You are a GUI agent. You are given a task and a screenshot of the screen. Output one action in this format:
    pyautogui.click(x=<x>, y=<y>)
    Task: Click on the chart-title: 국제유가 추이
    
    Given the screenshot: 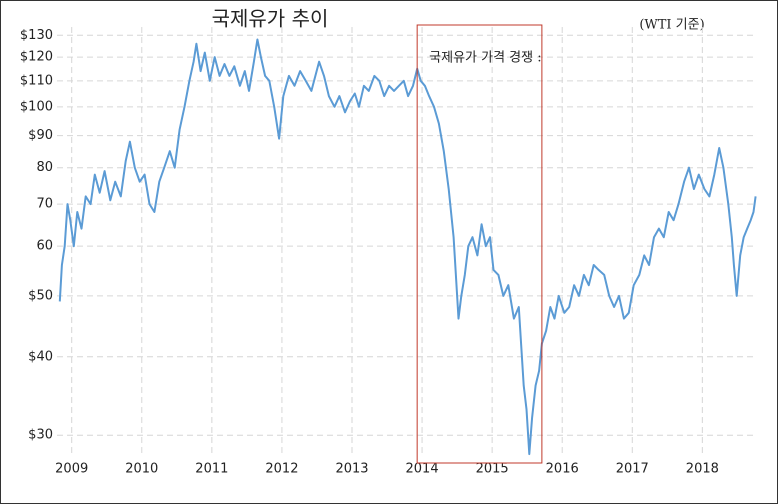 What is the action you would take?
    pyautogui.click(x=270, y=19)
    